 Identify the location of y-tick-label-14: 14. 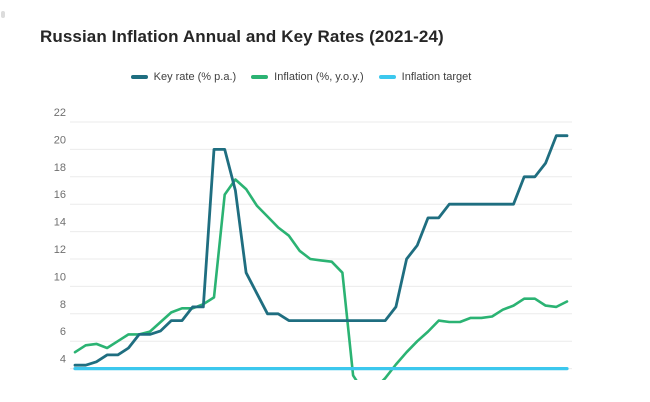
(60, 223).